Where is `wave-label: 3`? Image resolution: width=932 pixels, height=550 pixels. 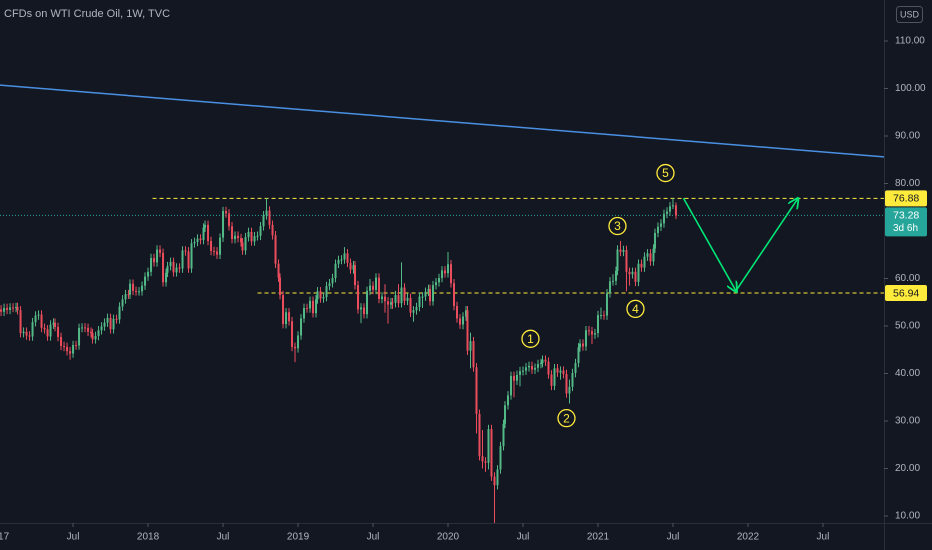
wave-label: 3 is located at coordinates (617, 226).